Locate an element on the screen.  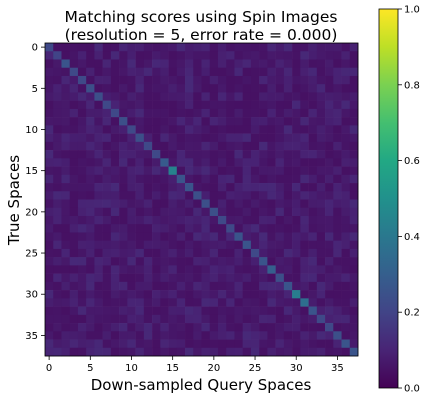
y-tick-label: 20 is located at coordinates (31, 212).